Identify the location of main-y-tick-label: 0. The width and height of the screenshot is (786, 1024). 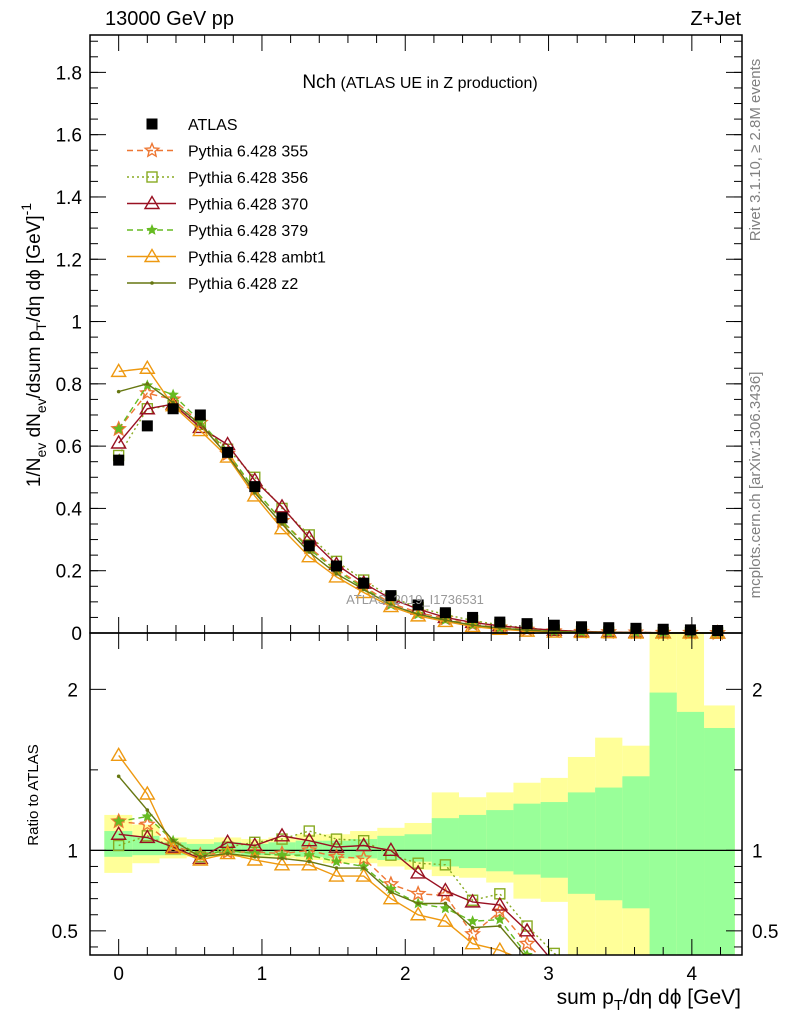
(76, 634).